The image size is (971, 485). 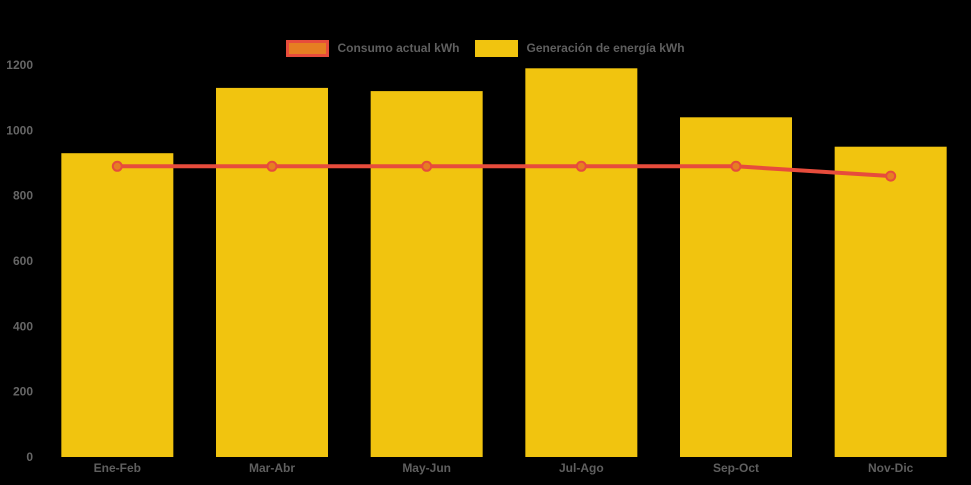 What do you see at coordinates (23, 392) in the screenshot?
I see `y-axis-tick-label: 200` at bounding box center [23, 392].